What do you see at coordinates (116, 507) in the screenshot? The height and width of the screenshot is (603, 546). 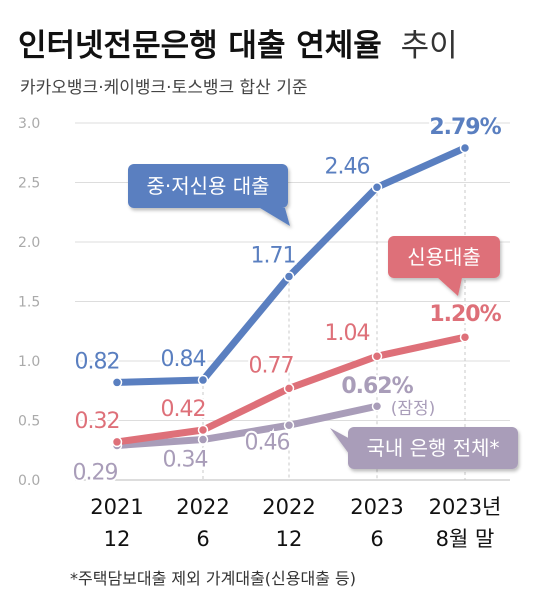 I see `x-tick-label: 2021` at bounding box center [116, 507].